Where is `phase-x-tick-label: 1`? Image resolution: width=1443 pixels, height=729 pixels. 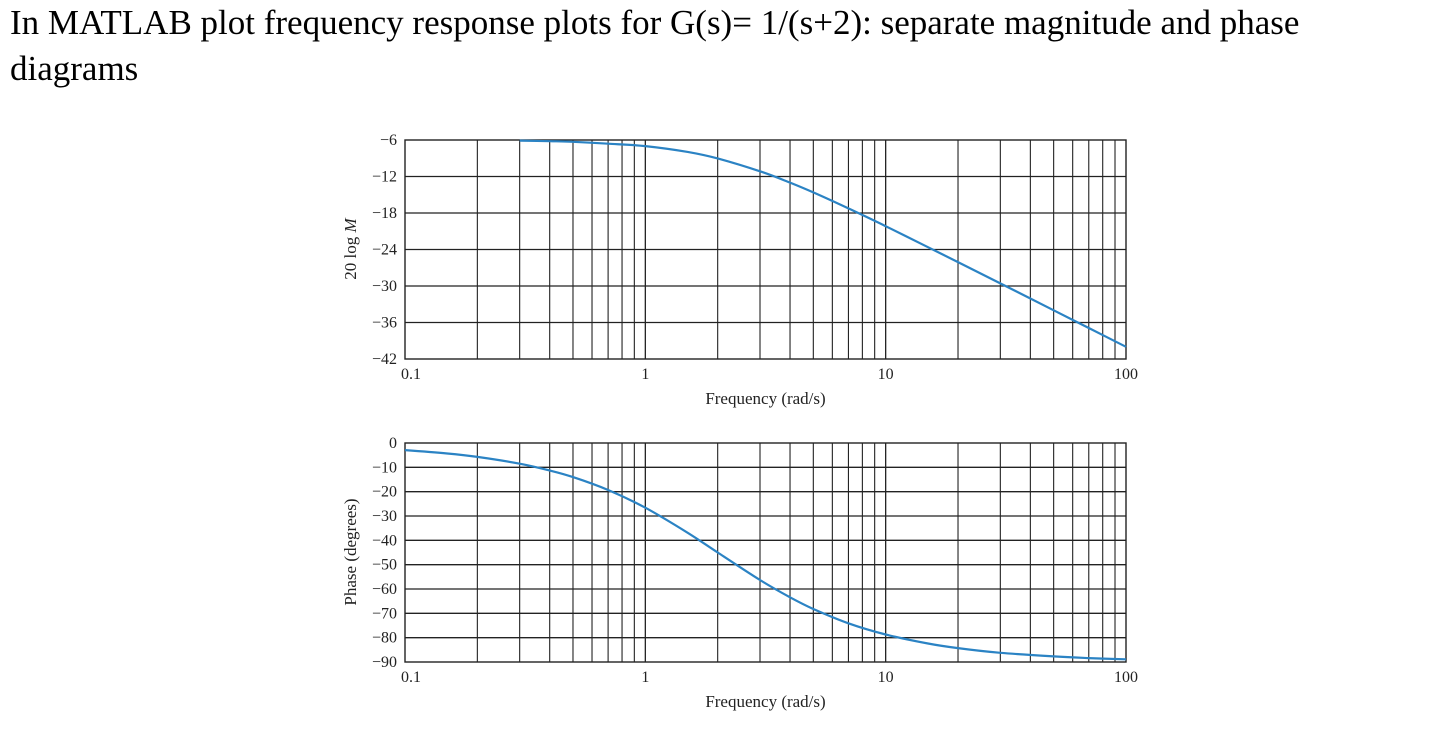
phase-x-tick-label: 1 is located at coordinates (645, 677).